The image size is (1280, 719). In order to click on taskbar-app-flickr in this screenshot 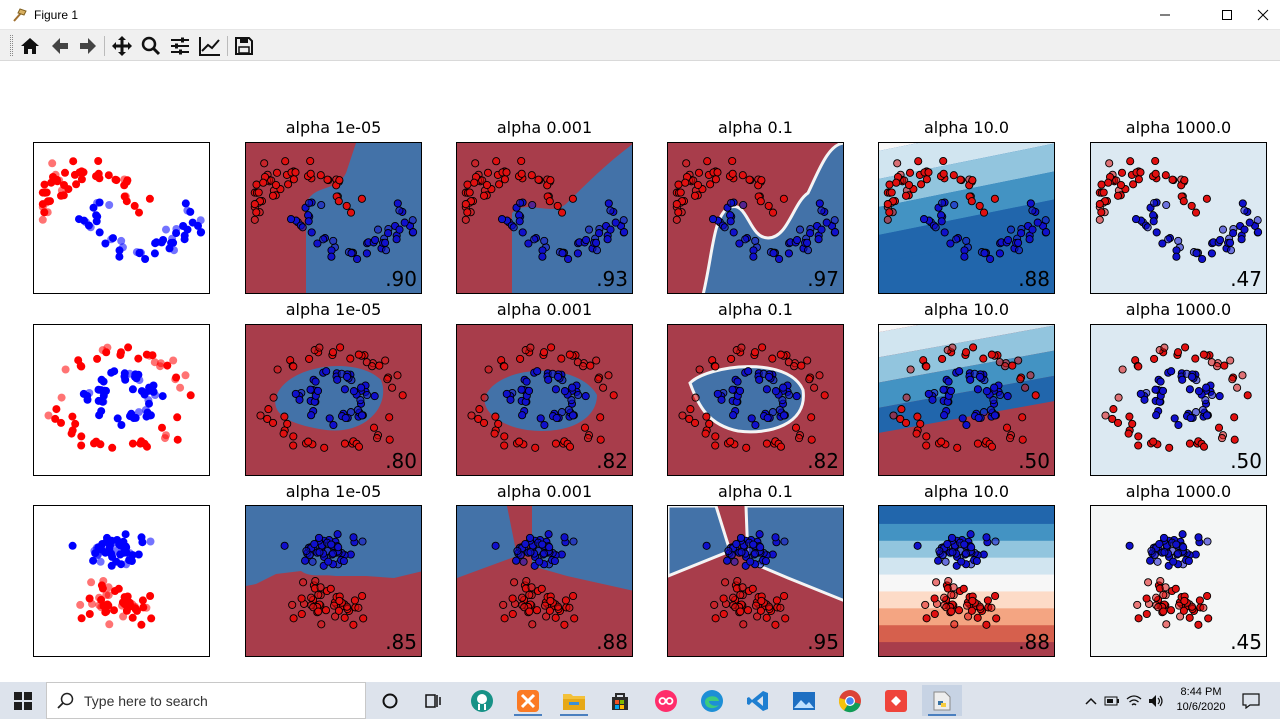, I will do `click(666, 700)`.